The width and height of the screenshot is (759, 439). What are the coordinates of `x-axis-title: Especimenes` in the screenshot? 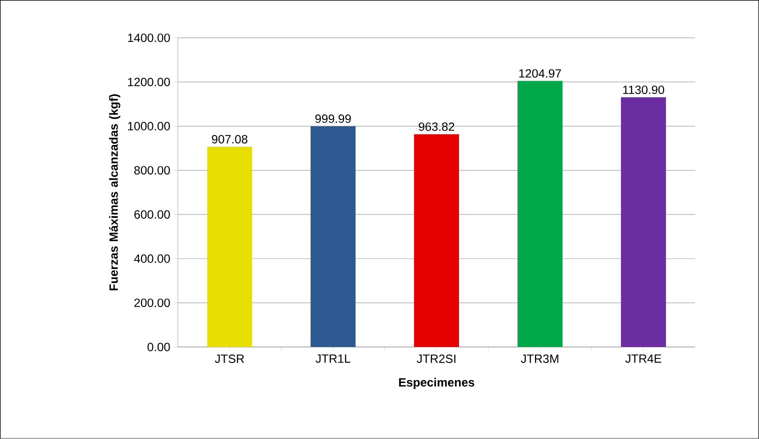 It's located at (436, 384).